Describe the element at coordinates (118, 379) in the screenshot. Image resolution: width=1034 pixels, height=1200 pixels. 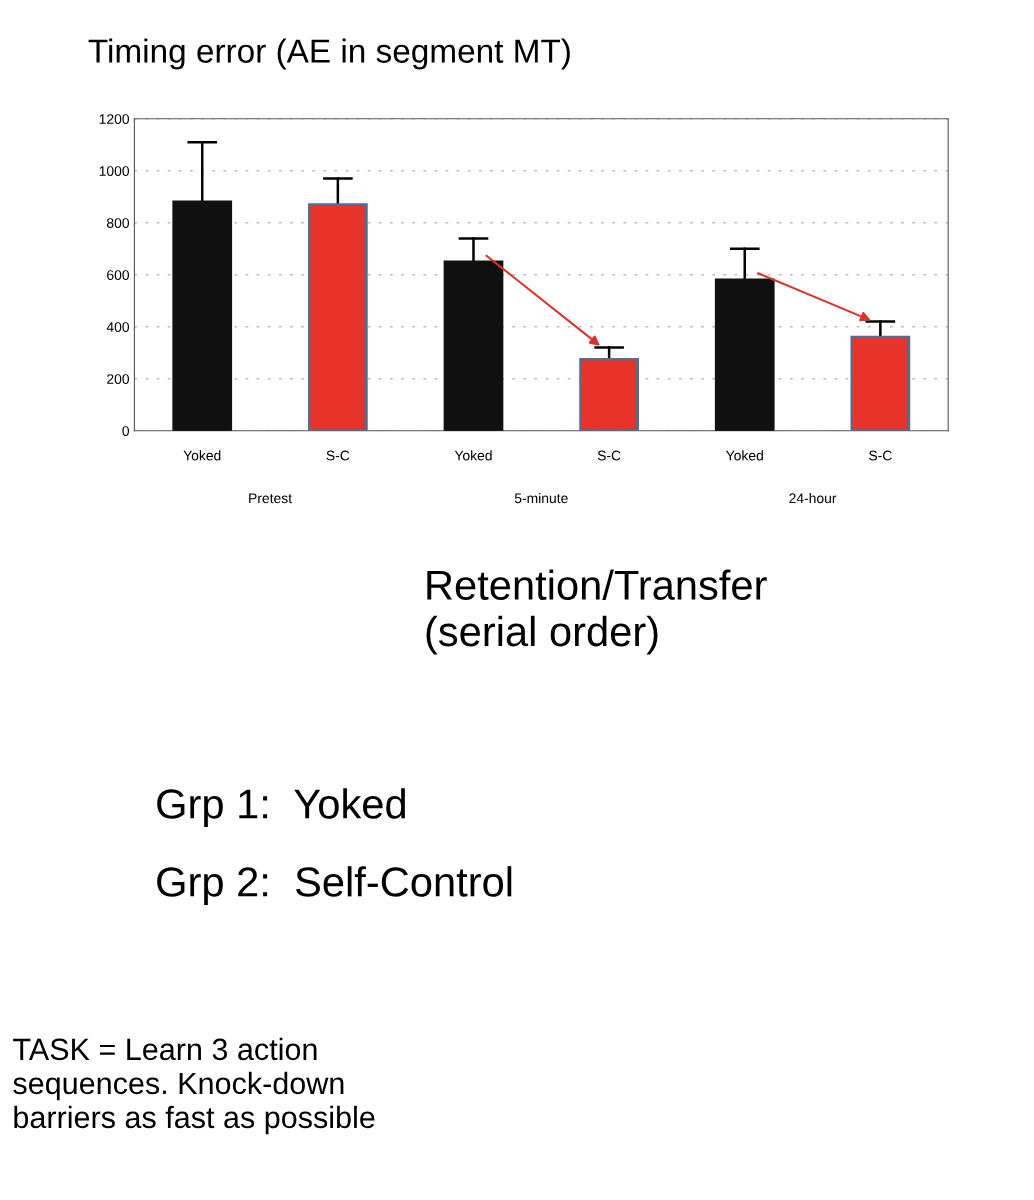
I see `y-tick-label: 200` at that location.